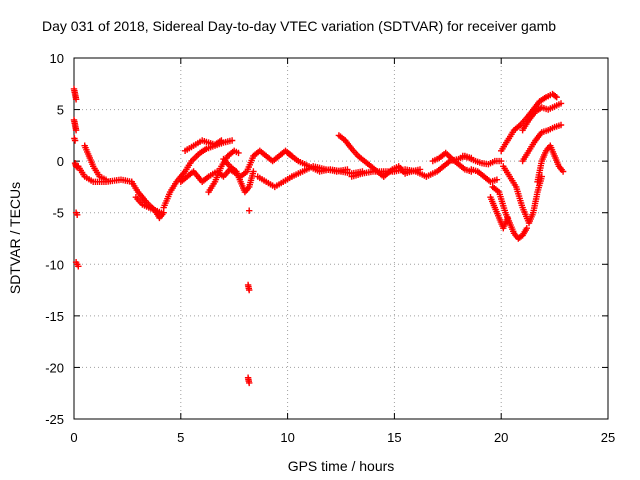 Image resolution: width=640 pixels, height=480 pixels. What do you see at coordinates (54, 264) in the screenshot?
I see `y-tick-label: -10` at bounding box center [54, 264].